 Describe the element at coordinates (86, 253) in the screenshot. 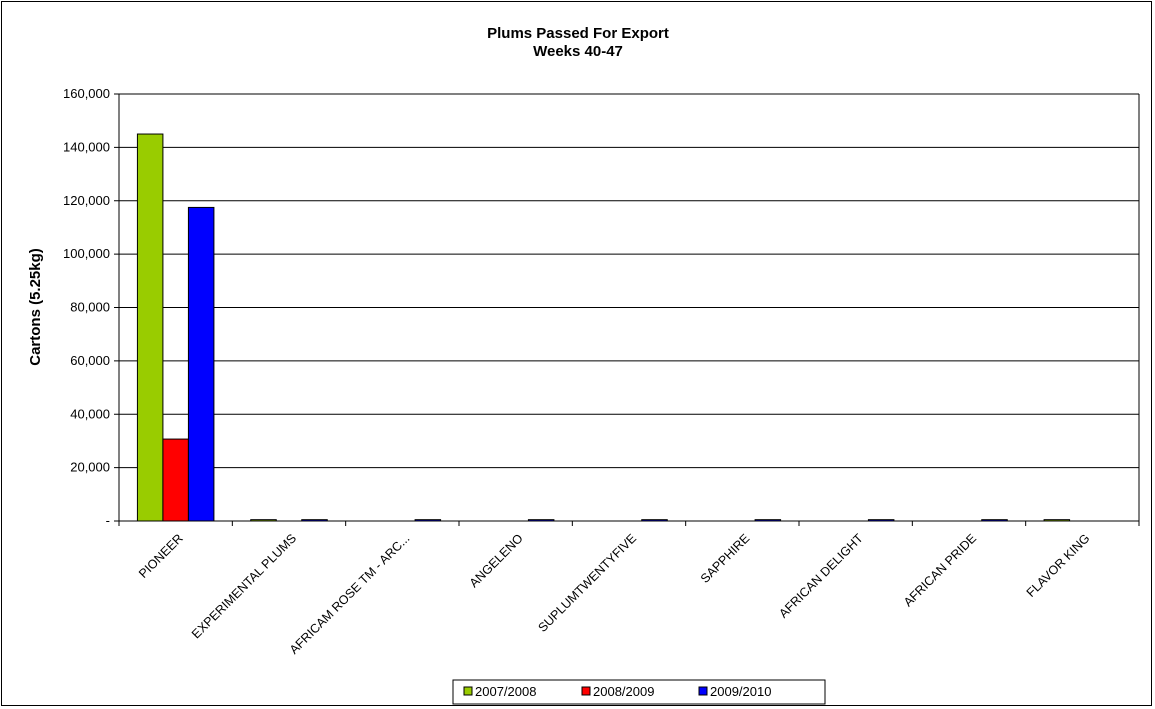

I see `y-tick-label: 100,000` at that location.